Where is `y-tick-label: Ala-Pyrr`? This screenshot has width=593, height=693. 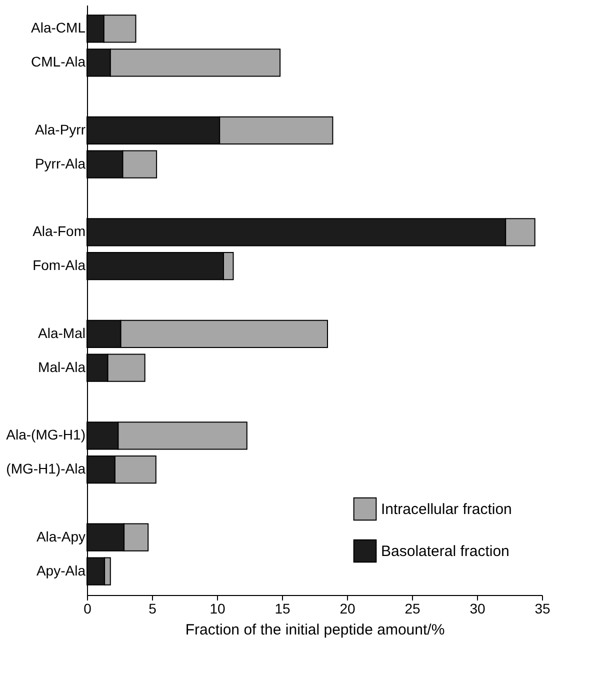 y-tick-label: Ala-Pyrr is located at coordinates (60, 129).